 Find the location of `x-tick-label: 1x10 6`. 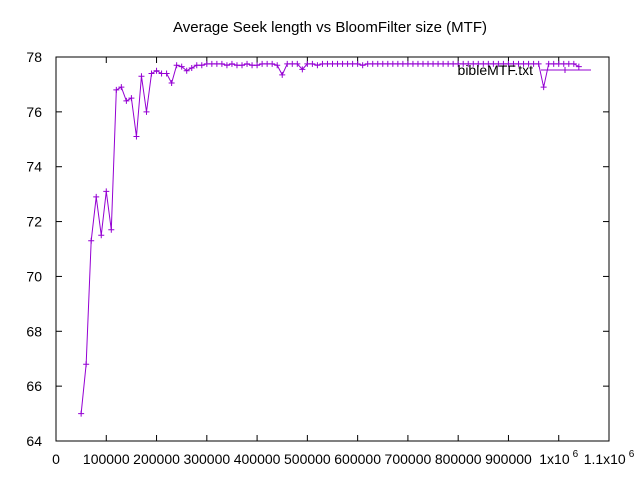

x-tick-label: 1x10 6 is located at coordinates (558, 458).